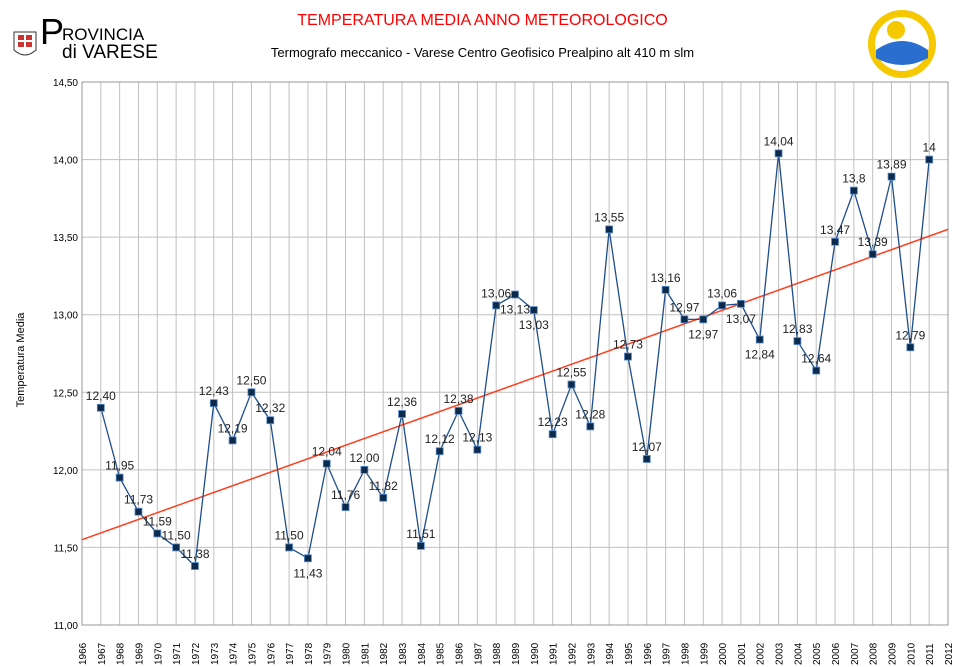 The width and height of the screenshot is (965, 667). Describe the element at coordinates (119, 466) in the screenshot. I see `data-label: 11,95` at that location.